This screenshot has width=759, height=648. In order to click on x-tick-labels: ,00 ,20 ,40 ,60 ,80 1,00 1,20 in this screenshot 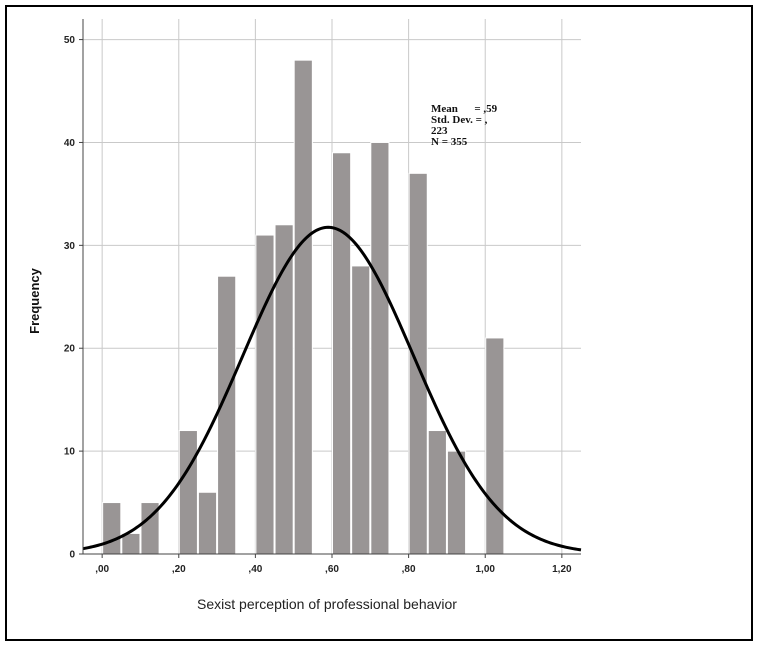, I will do `click(333, 564)`.